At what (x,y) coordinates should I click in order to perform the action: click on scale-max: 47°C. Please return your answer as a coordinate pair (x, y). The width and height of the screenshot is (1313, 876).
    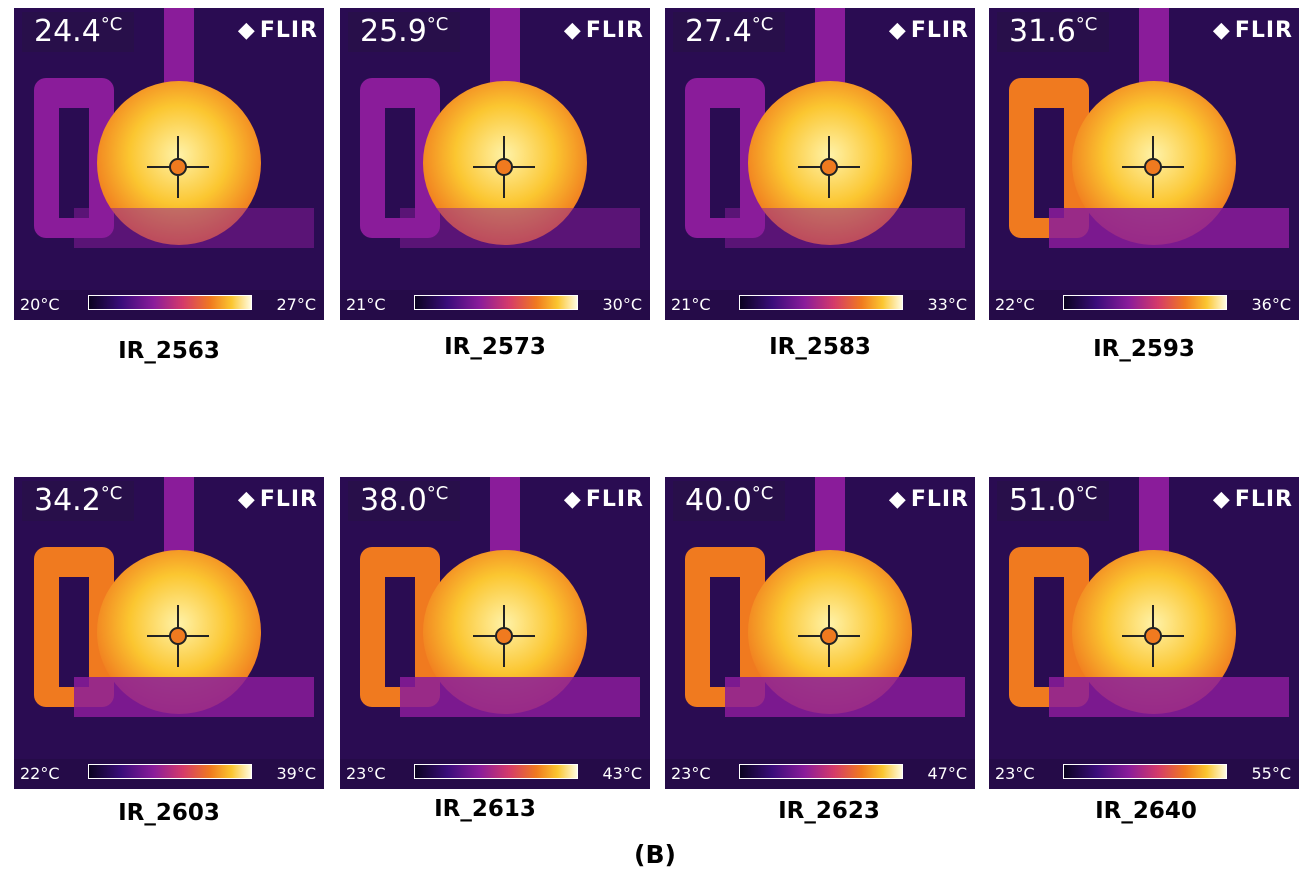
    Looking at the image, I should click on (947, 773).